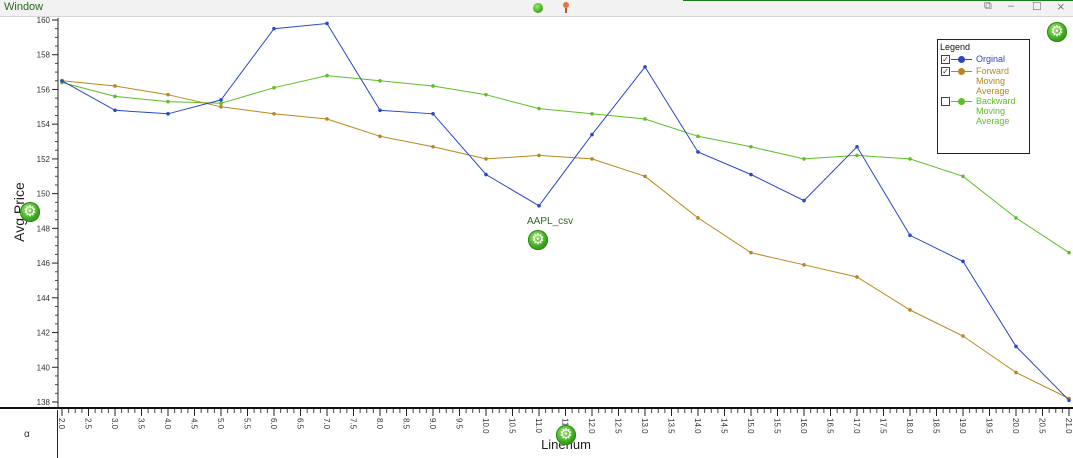 The width and height of the screenshot is (1073, 458). I want to click on x-tick-label: 16.5, so click(830, 426).